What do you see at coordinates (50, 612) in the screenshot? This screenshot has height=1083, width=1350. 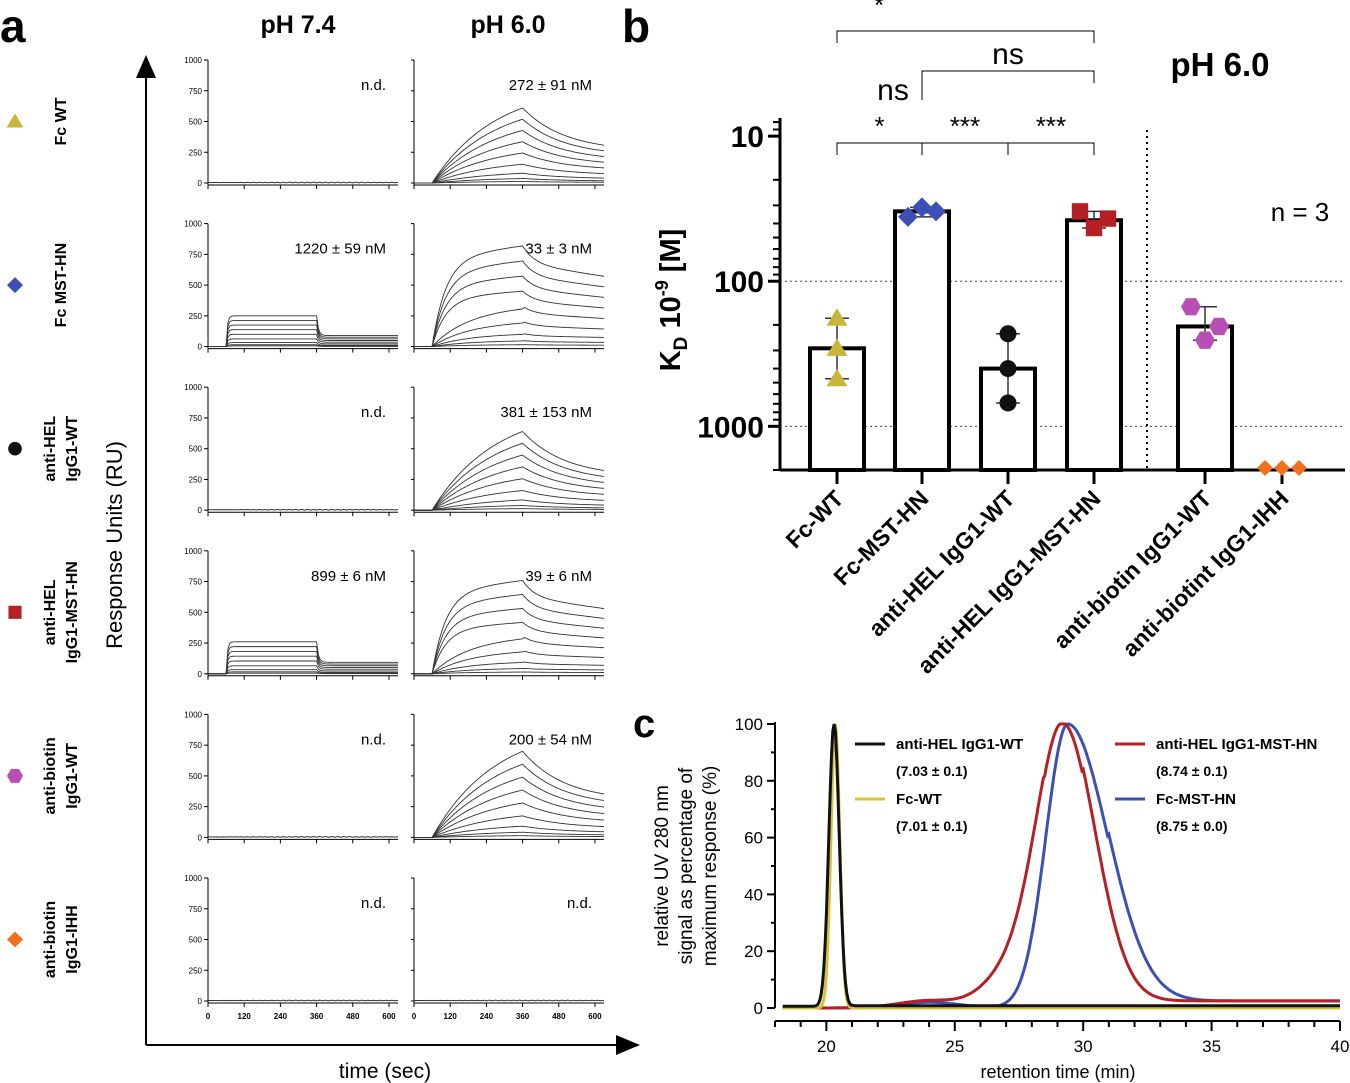 I see `row-label: anti-HEL` at bounding box center [50, 612].